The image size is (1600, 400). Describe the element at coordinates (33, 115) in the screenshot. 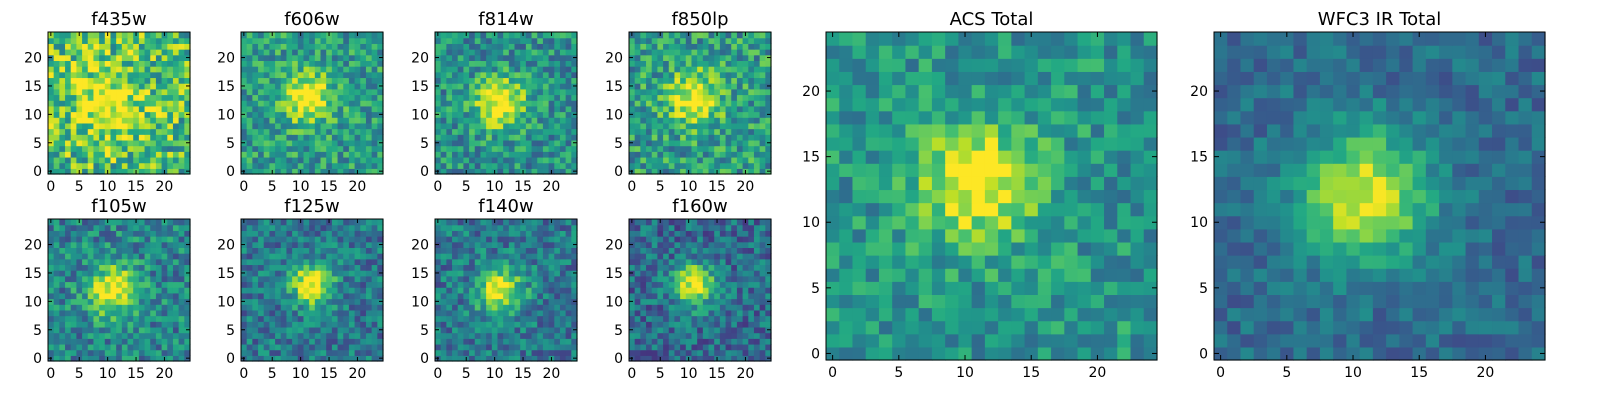

I see `y-tick-label: 10` at that location.